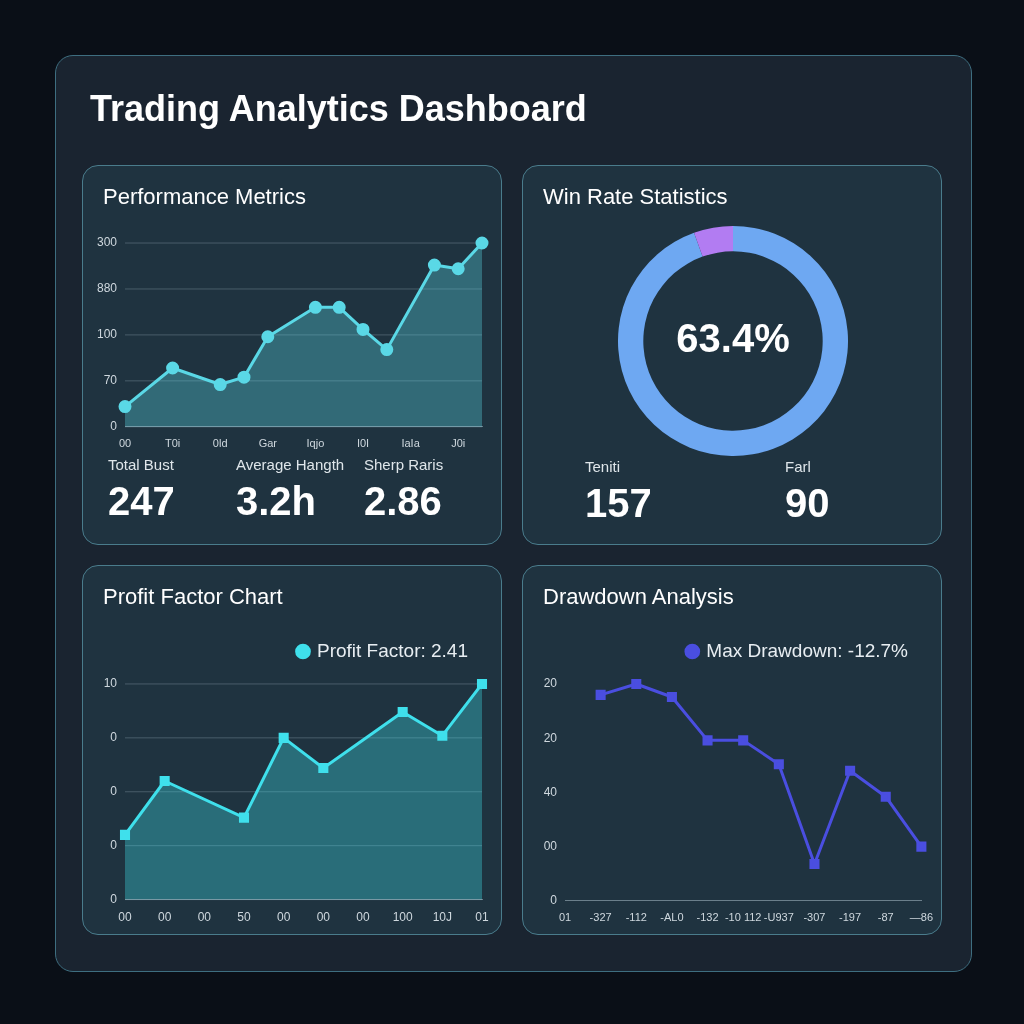 The width and height of the screenshot is (1024, 1024). I want to click on text: 00, so click(550, 845).